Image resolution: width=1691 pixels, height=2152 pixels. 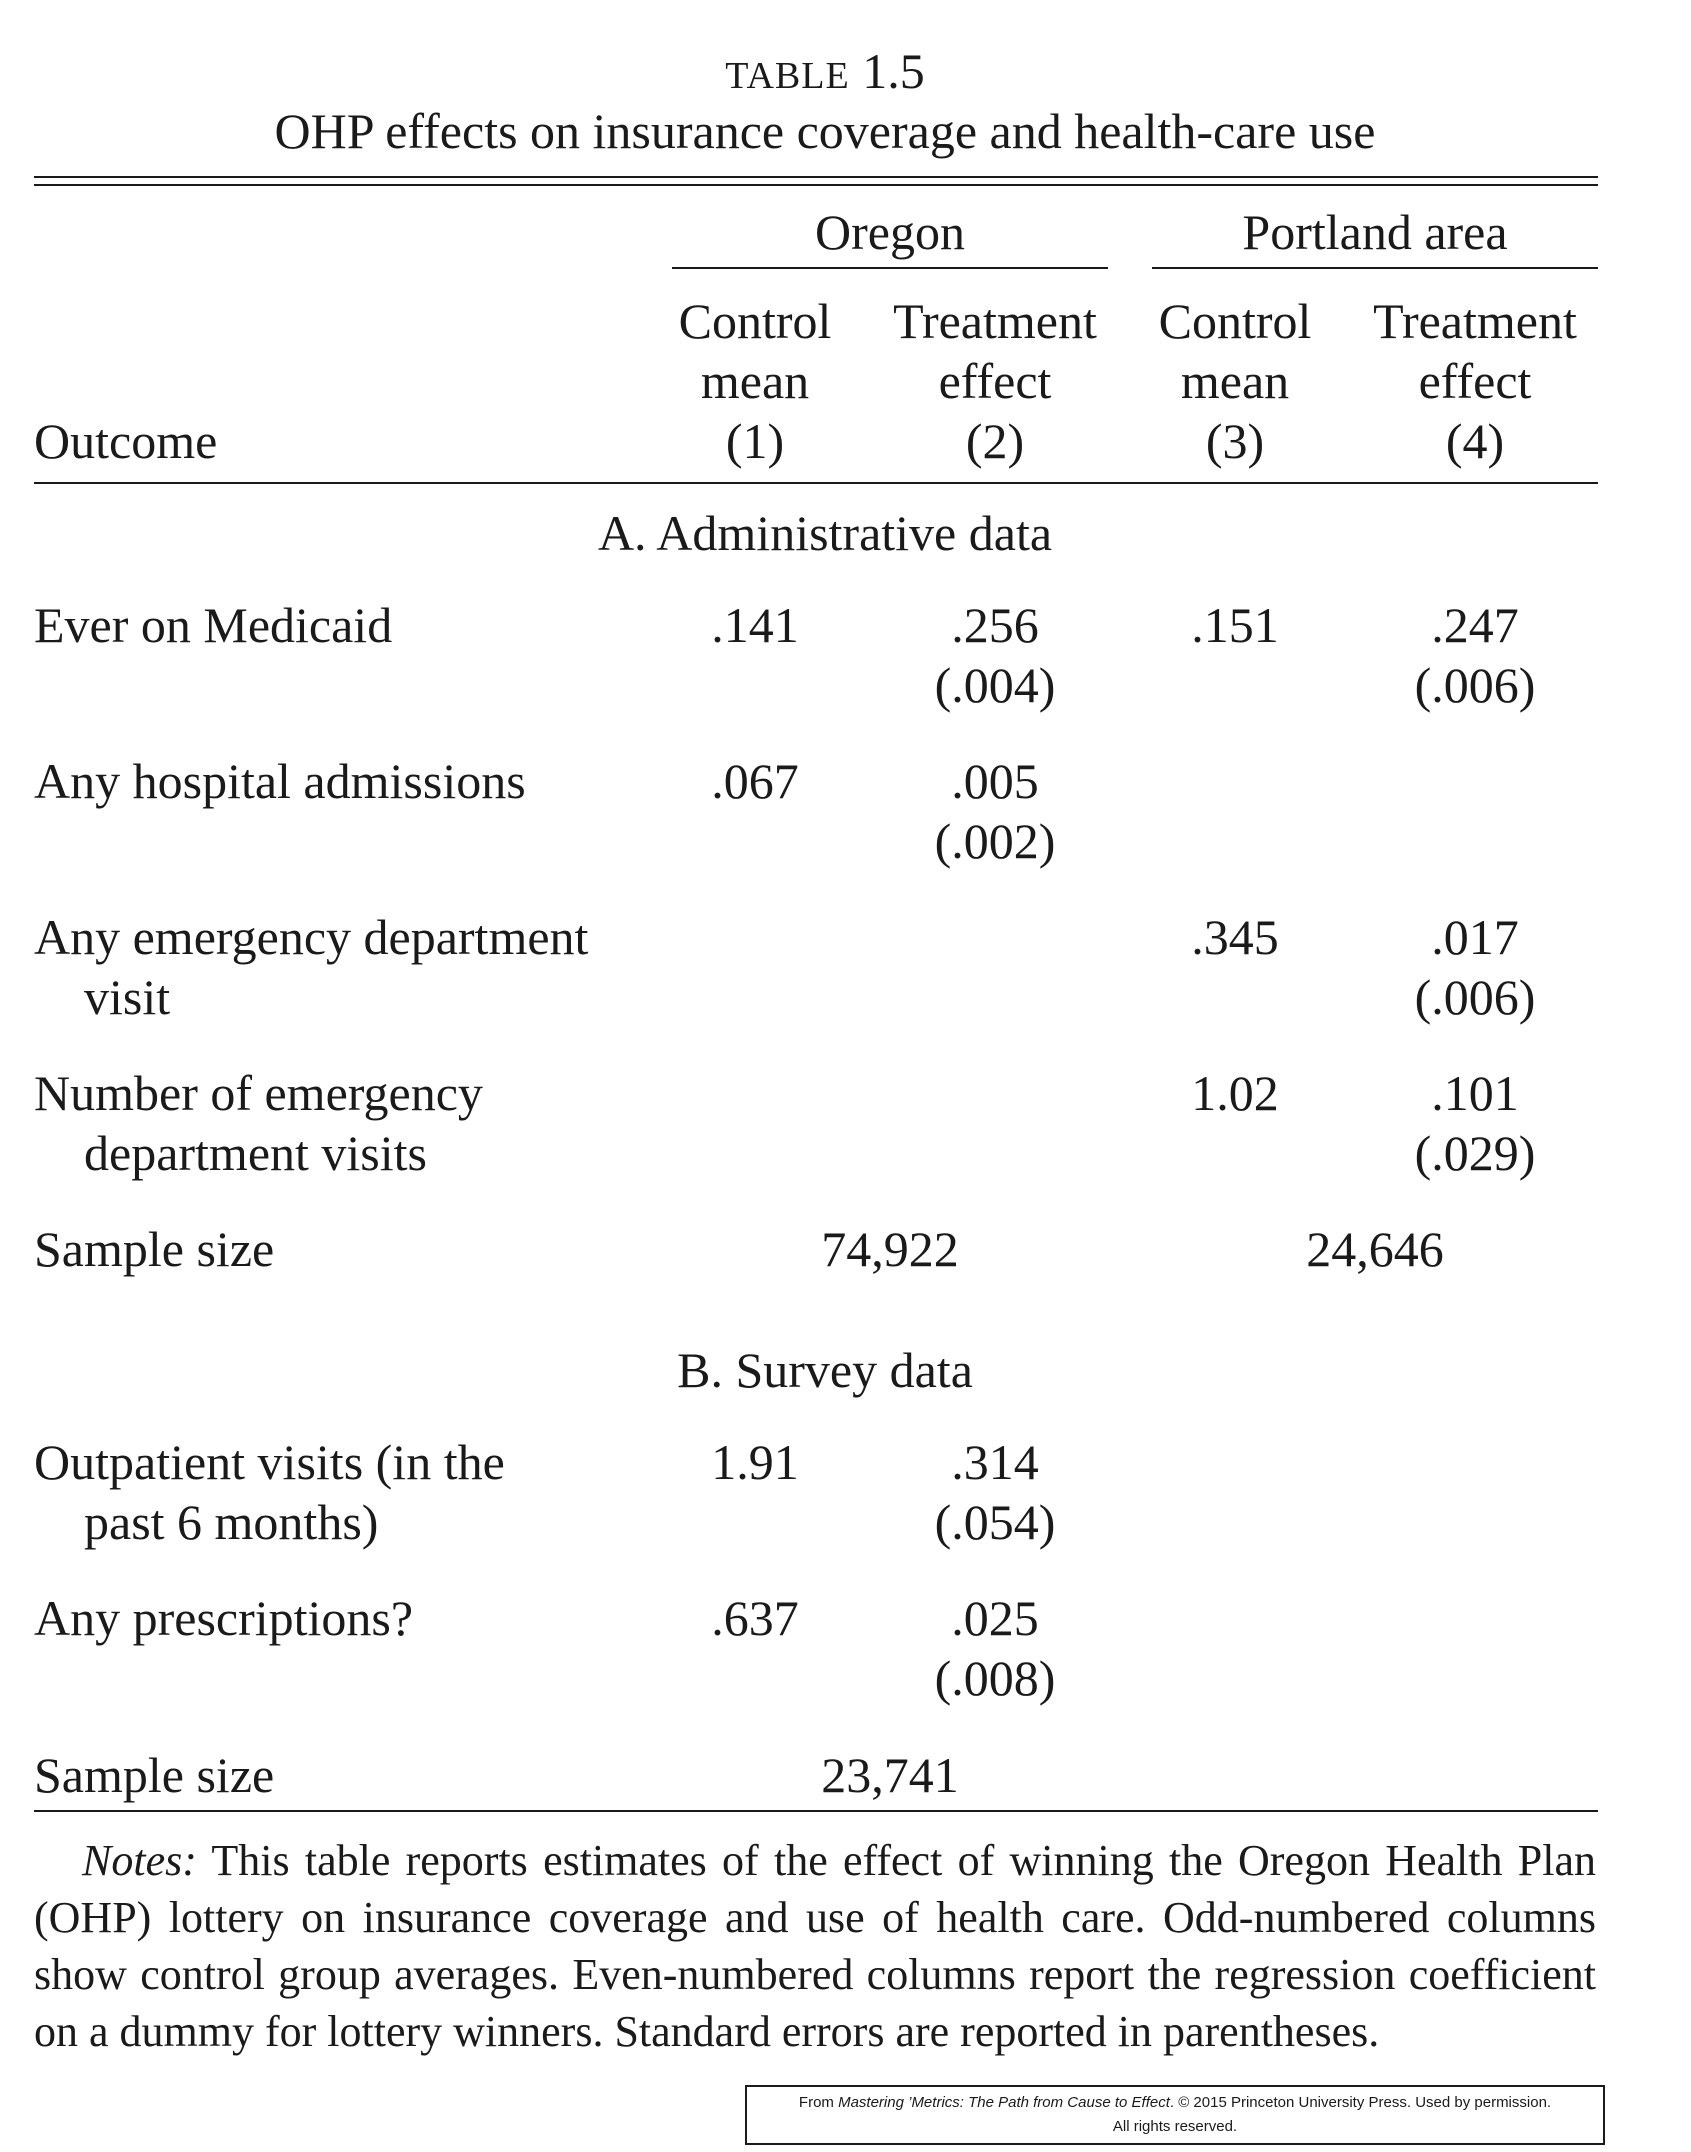 What do you see at coordinates (995, 1618) in the screenshot?
I see `col2-value: .025` at bounding box center [995, 1618].